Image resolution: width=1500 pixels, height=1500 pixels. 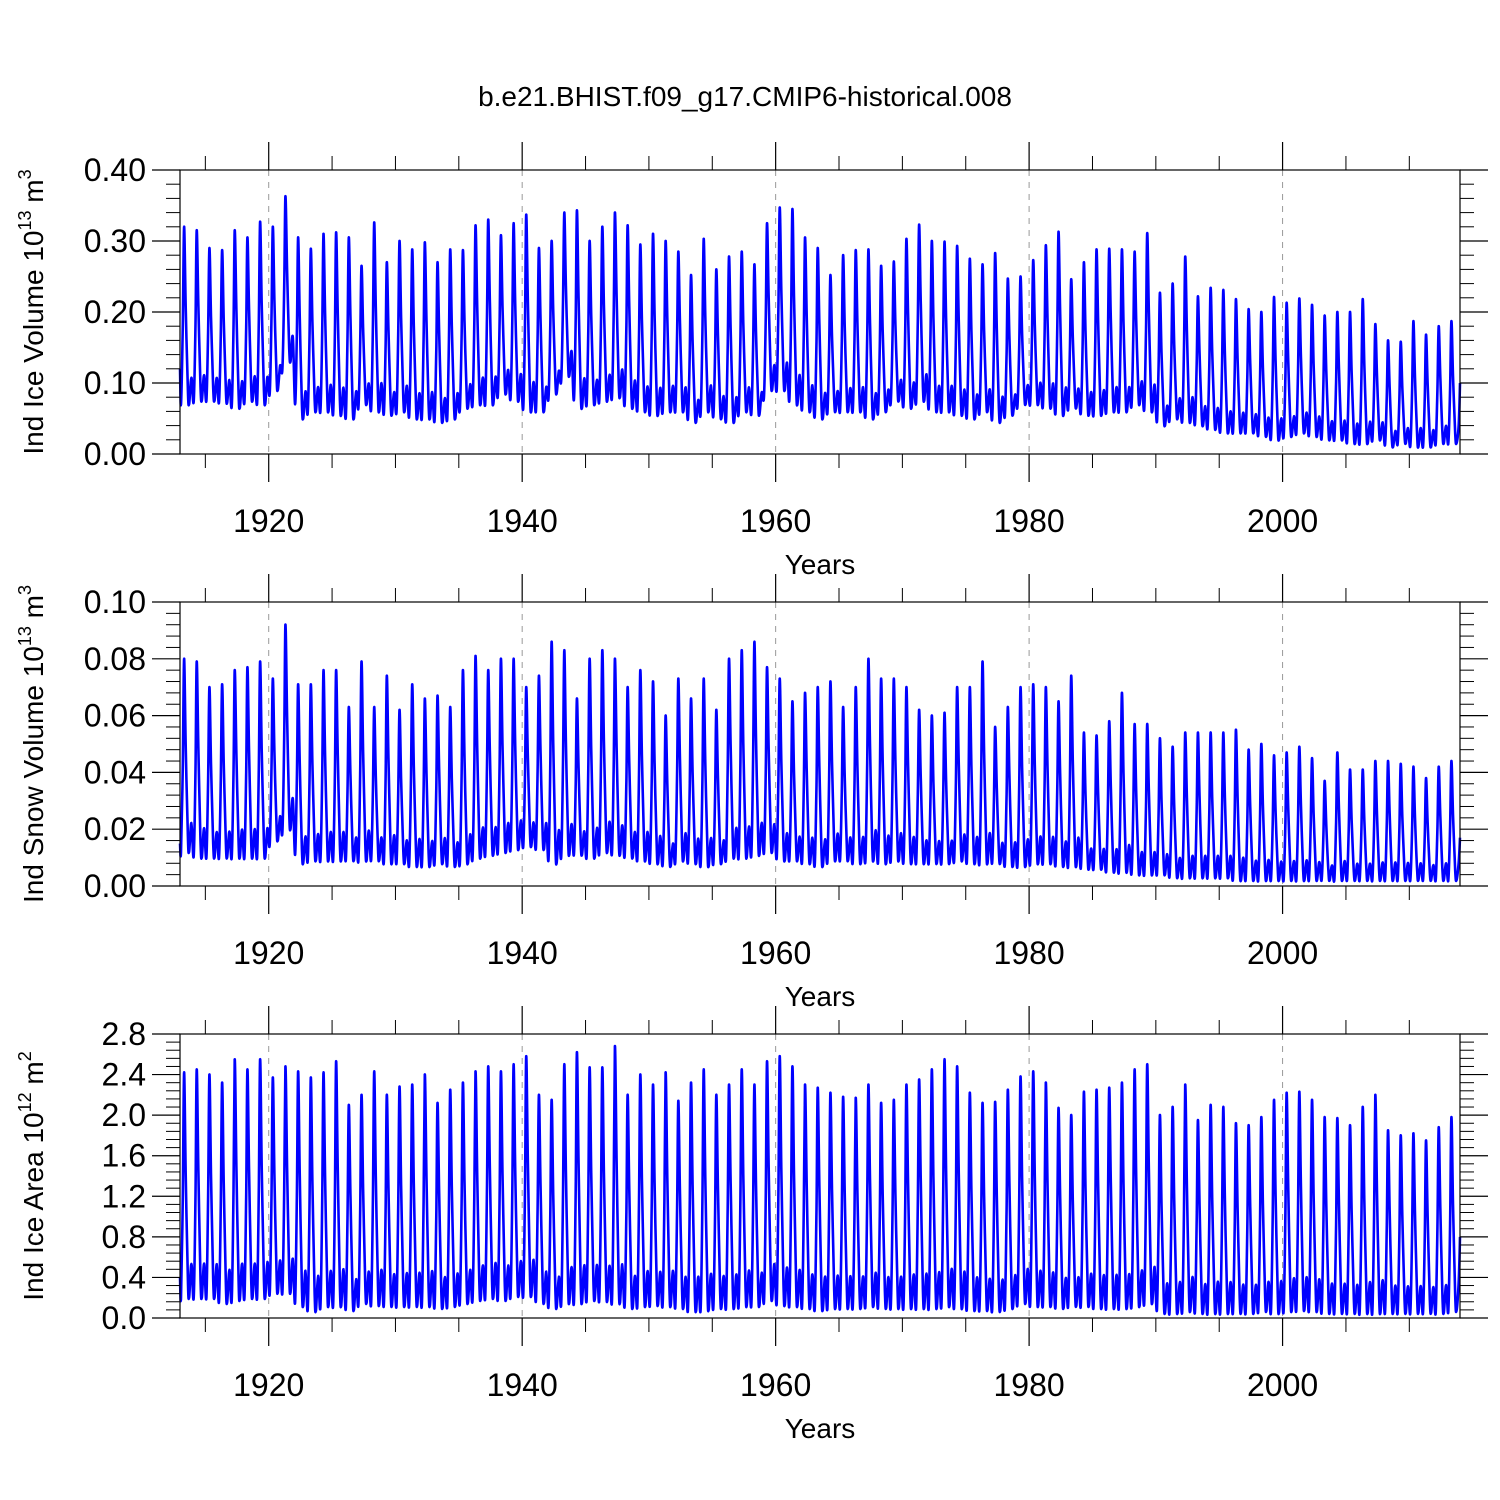 I want to click on y-tick-label: 0.20, so click(x=115, y=312).